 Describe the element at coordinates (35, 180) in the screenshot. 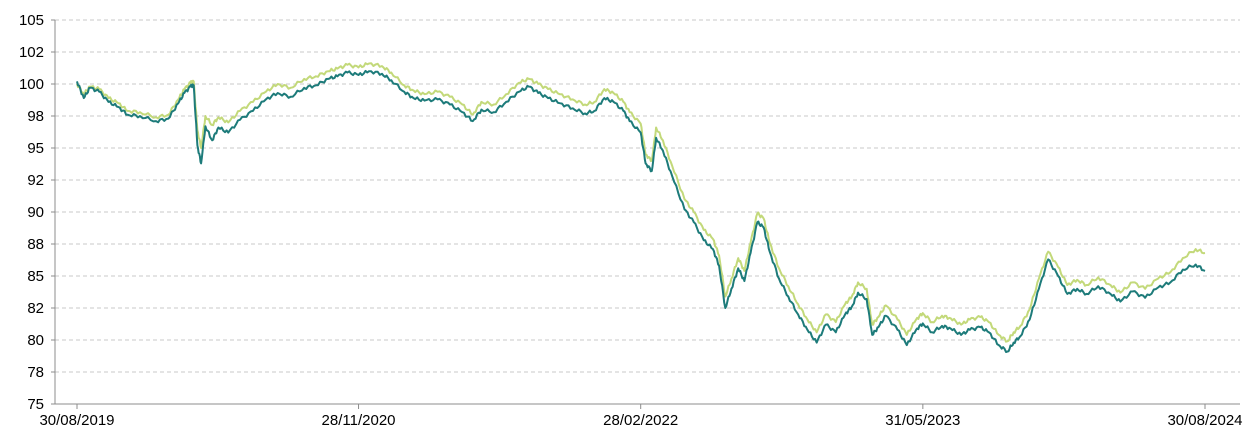

I see `y-tick-label: 92` at that location.